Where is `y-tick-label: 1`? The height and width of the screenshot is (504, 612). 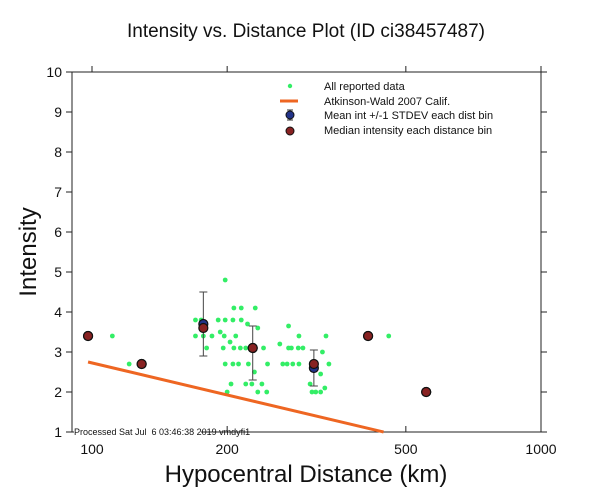 y-tick-label: 1 is located at coordinates (58, 432).